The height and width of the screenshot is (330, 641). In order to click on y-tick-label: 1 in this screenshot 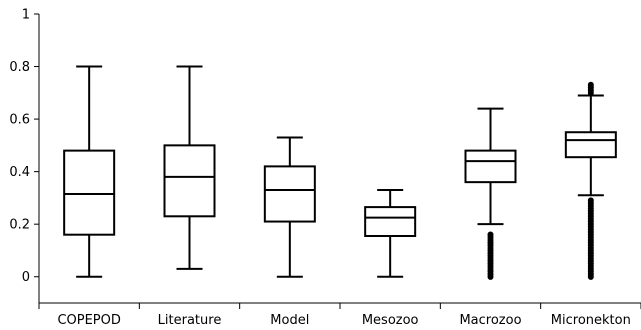, I will do `click(26, 15)`.